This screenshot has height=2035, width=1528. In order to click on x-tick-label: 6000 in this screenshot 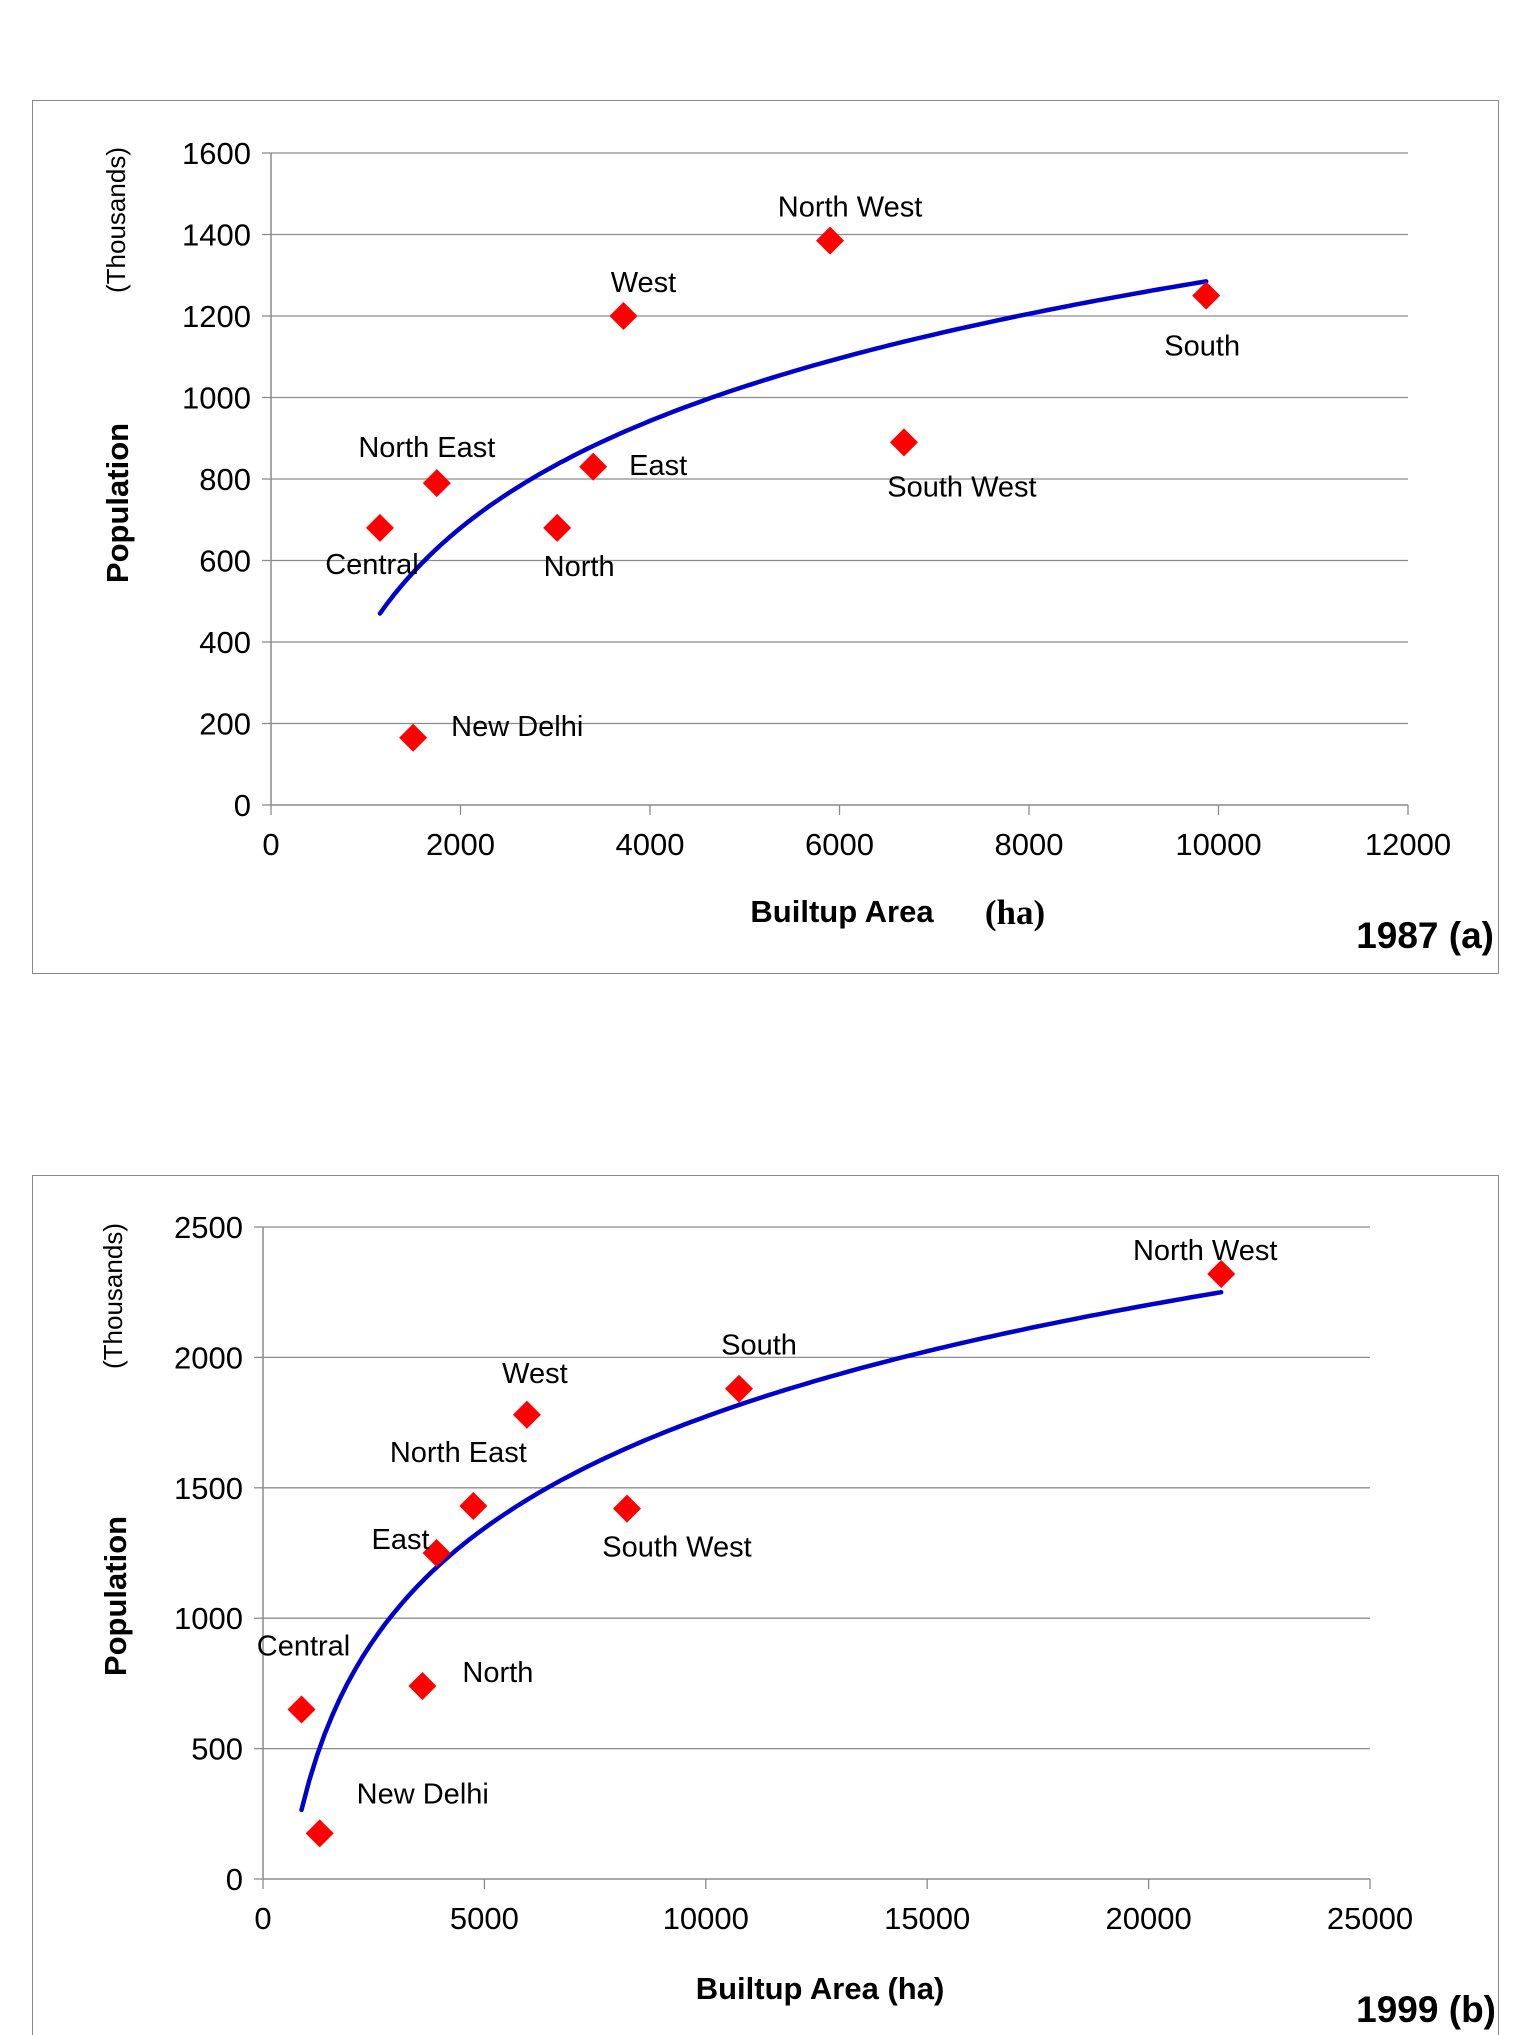, I will do `click(839, 844)`.